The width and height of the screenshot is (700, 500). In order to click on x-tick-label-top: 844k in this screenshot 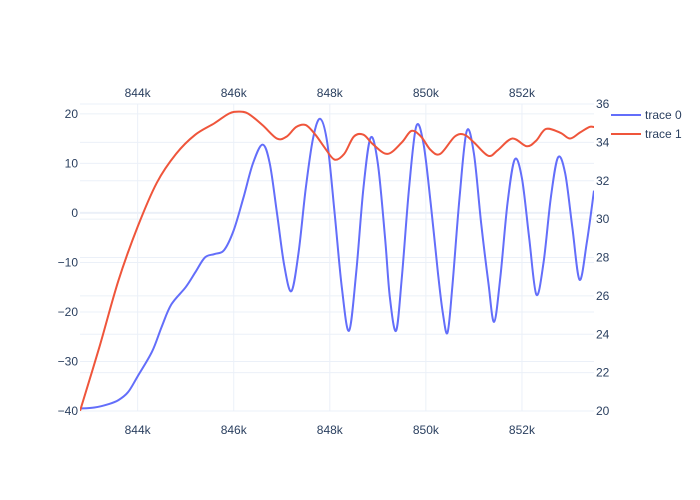, I will do `click(138, 93)`.